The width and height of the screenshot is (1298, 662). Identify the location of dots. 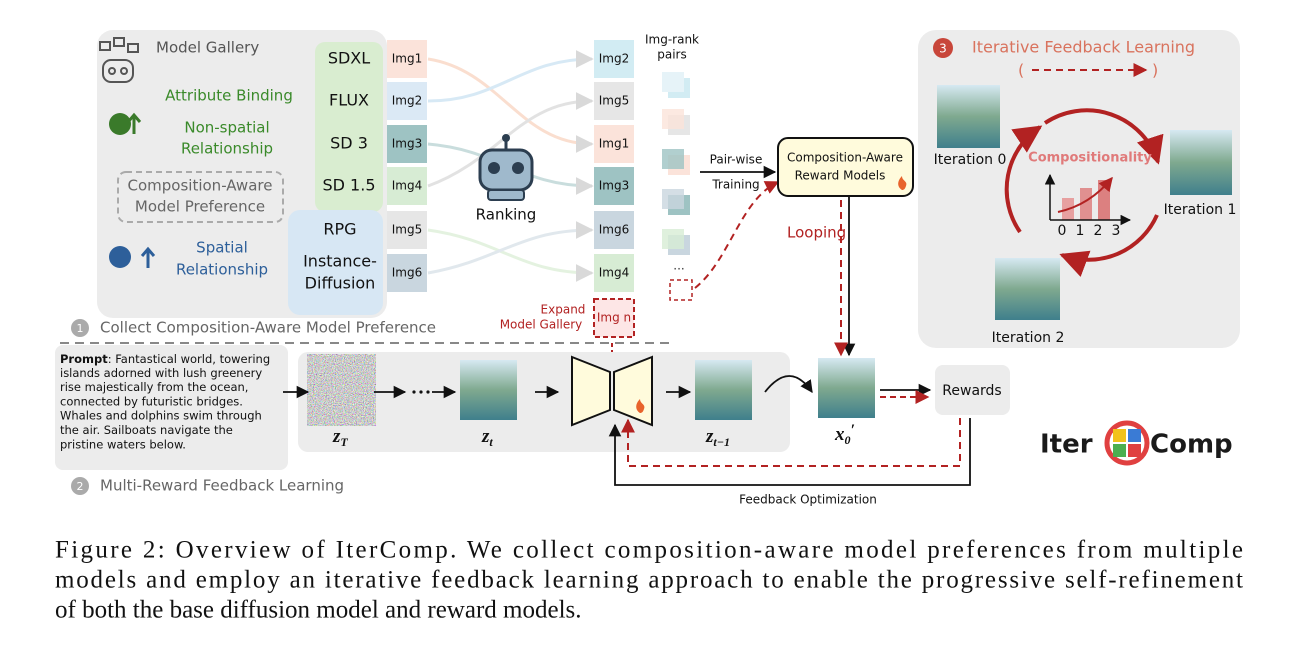
(421, 392).